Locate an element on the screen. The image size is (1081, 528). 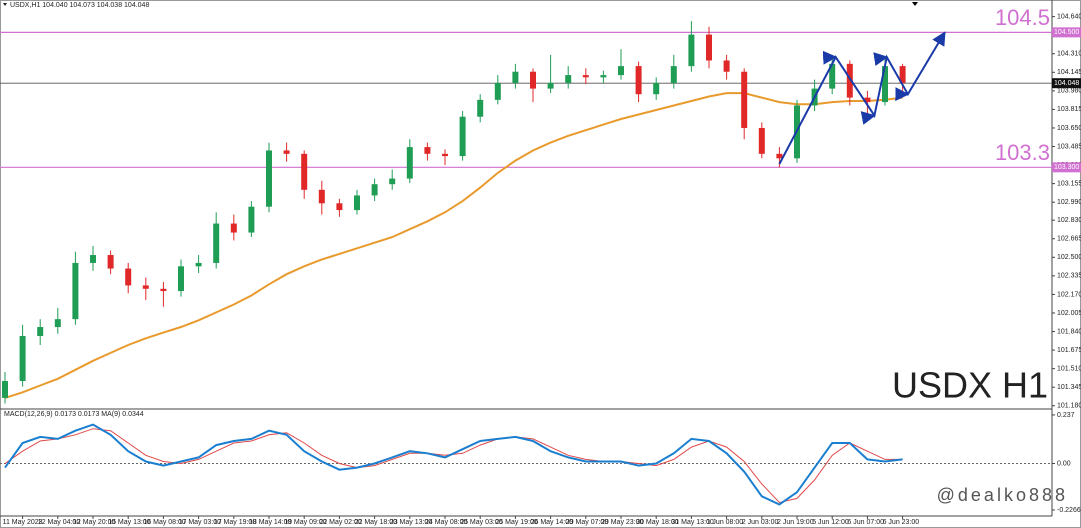
symbol-label: USDX H1 is located at coordinates (970, 385).